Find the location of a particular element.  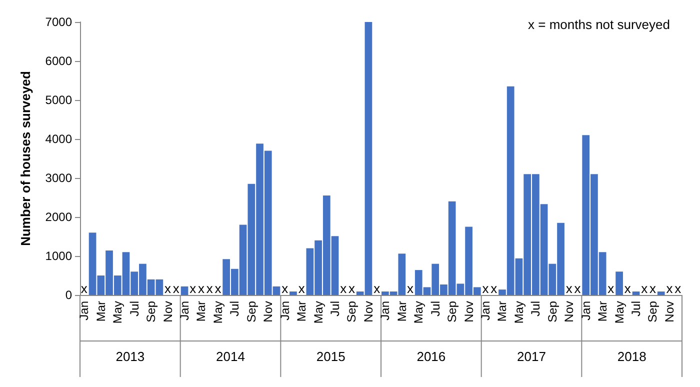

text: 2014 is located at coordinates (230, 356).